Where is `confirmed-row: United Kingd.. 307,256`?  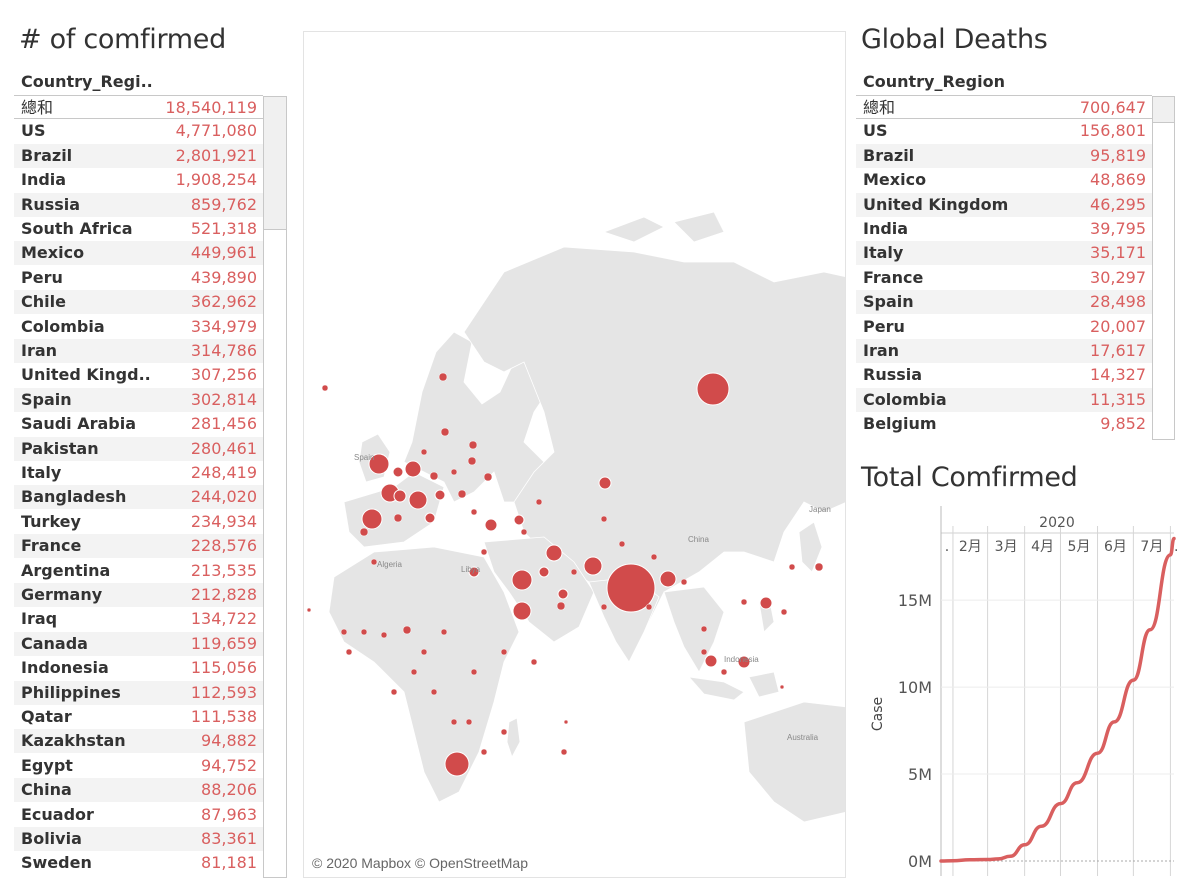 confirmed-row: United Kingd.. 307,256 is located at coordinates (138, 375).